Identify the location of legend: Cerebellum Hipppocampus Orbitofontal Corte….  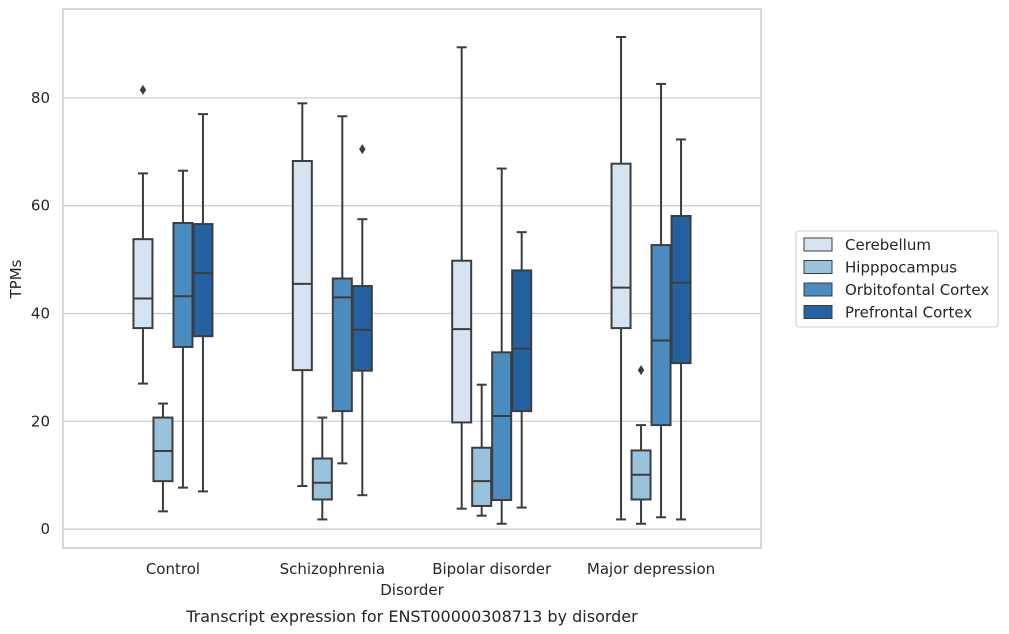
(897, 279).